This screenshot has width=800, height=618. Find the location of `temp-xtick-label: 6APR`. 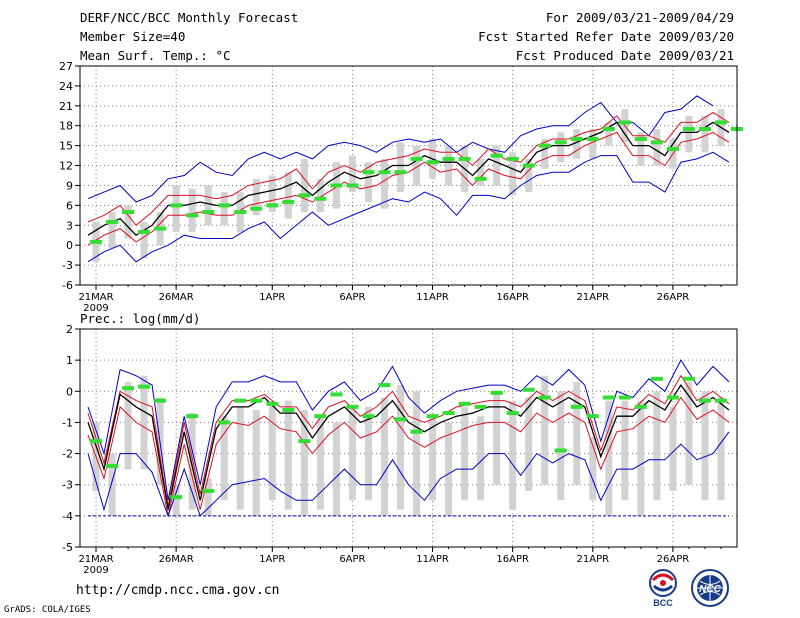

temp-xtick-label: 6APR is located at coordinates (352, 297).